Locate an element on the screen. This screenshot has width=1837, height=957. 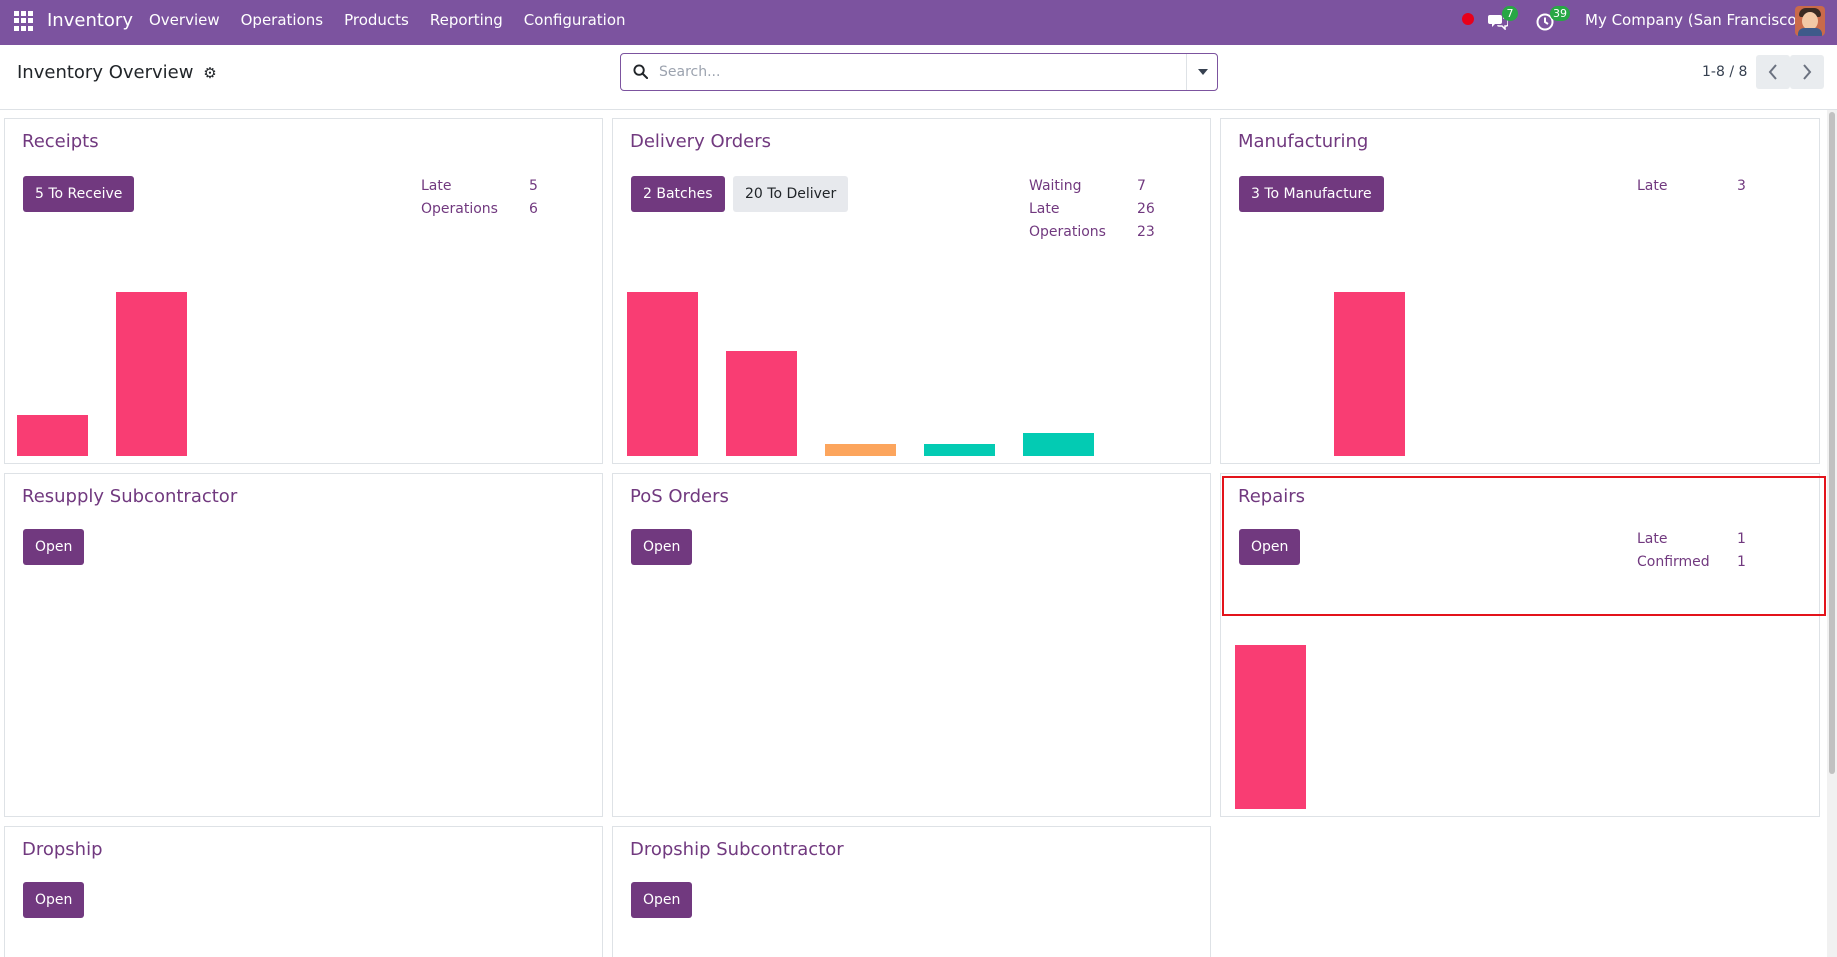
stat-late-value: 26 is located at coordinates (1146, 209).